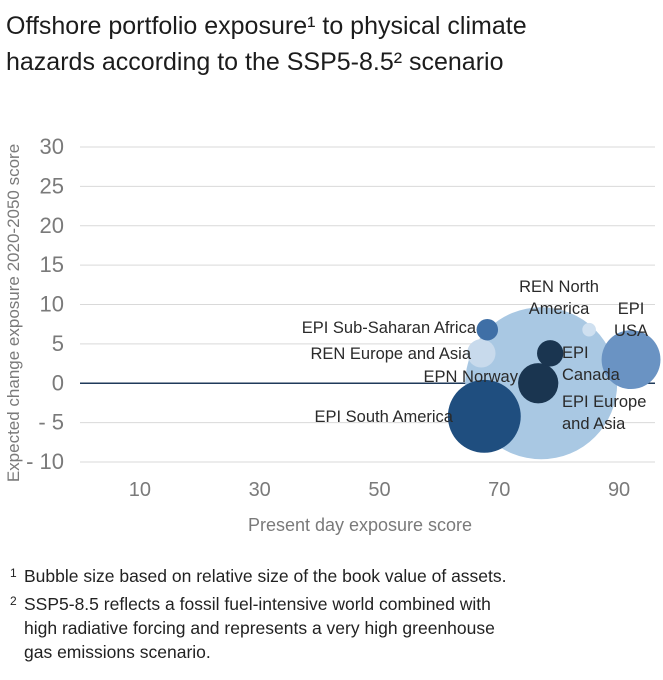  Describe the element at coordinates (559, 309) in the screenshot. I see `bubble-label-line: America` at that location.